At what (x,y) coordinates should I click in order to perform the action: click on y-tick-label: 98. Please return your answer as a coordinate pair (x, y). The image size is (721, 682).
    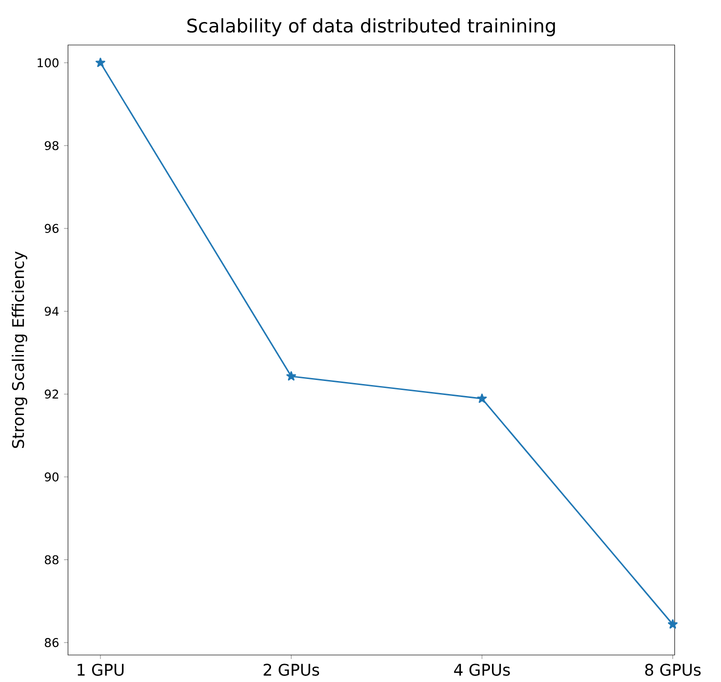
    Looking at the image, I should click on (51, 145).